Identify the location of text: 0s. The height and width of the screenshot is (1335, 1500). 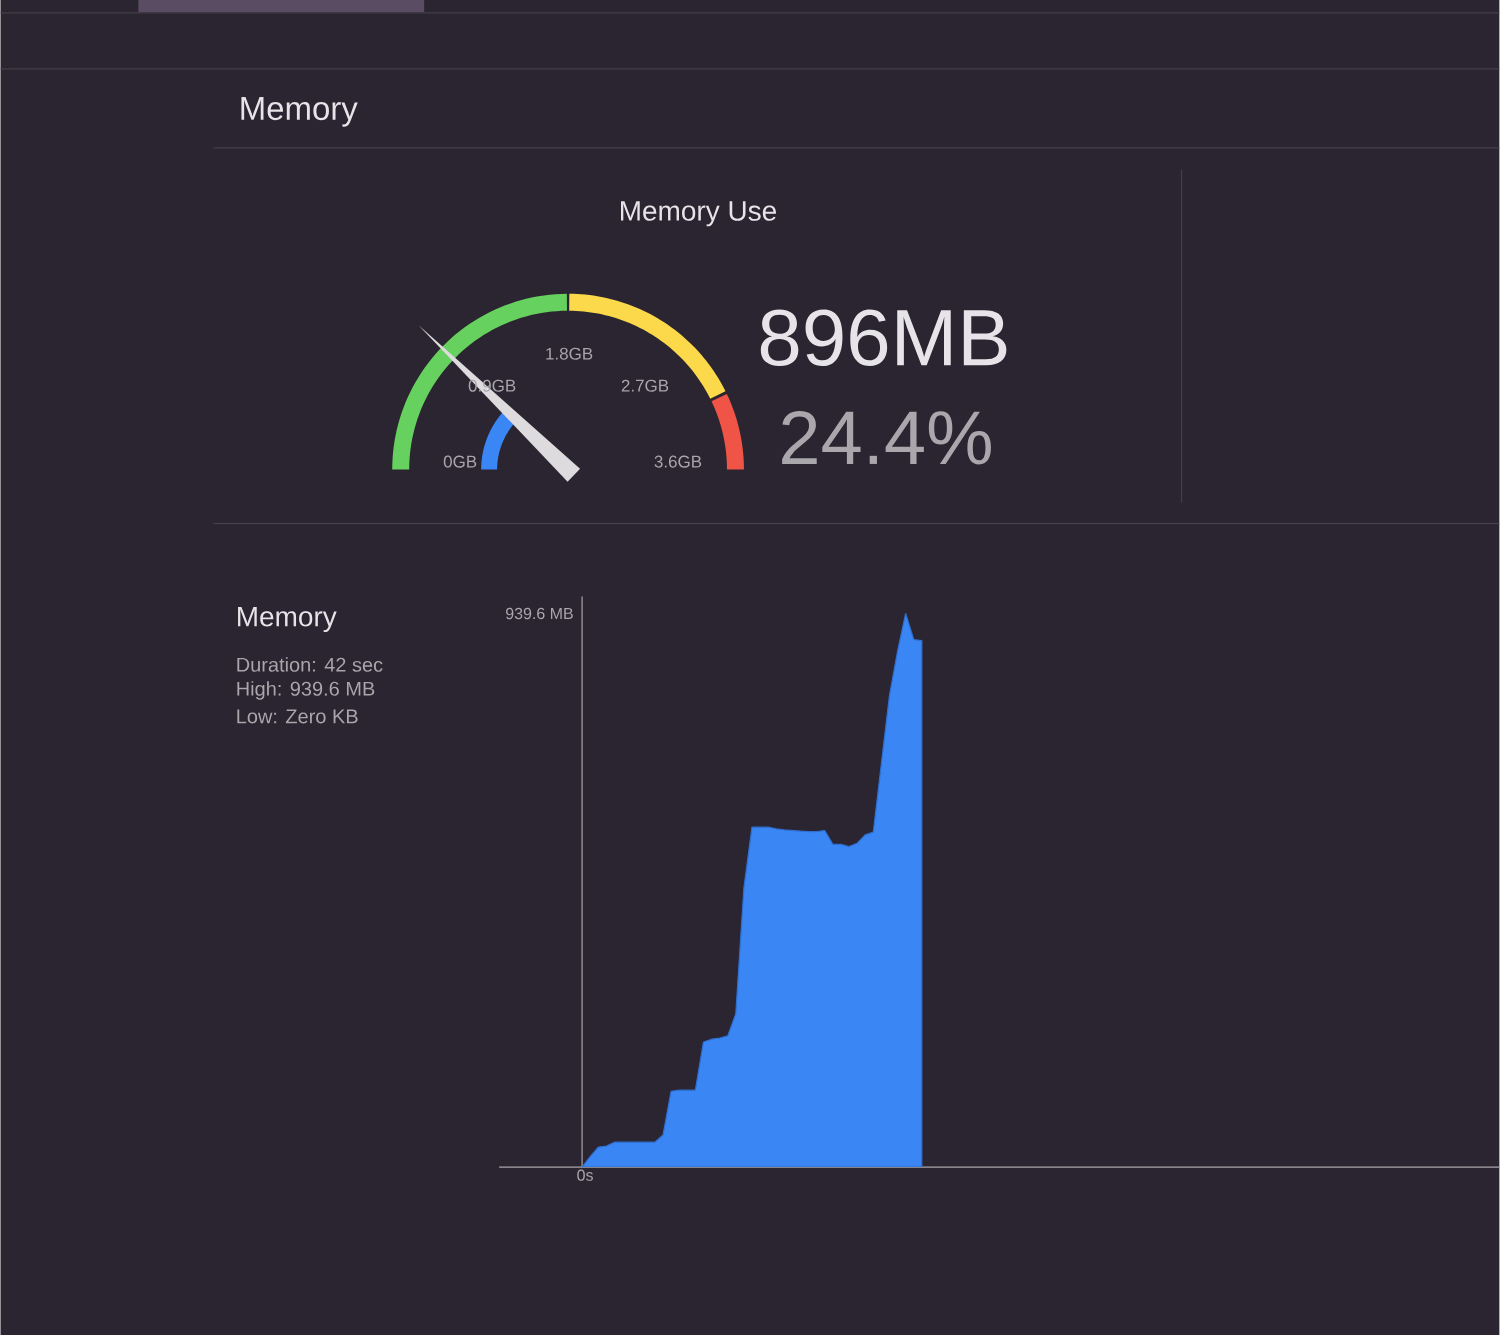
(585, 1175).